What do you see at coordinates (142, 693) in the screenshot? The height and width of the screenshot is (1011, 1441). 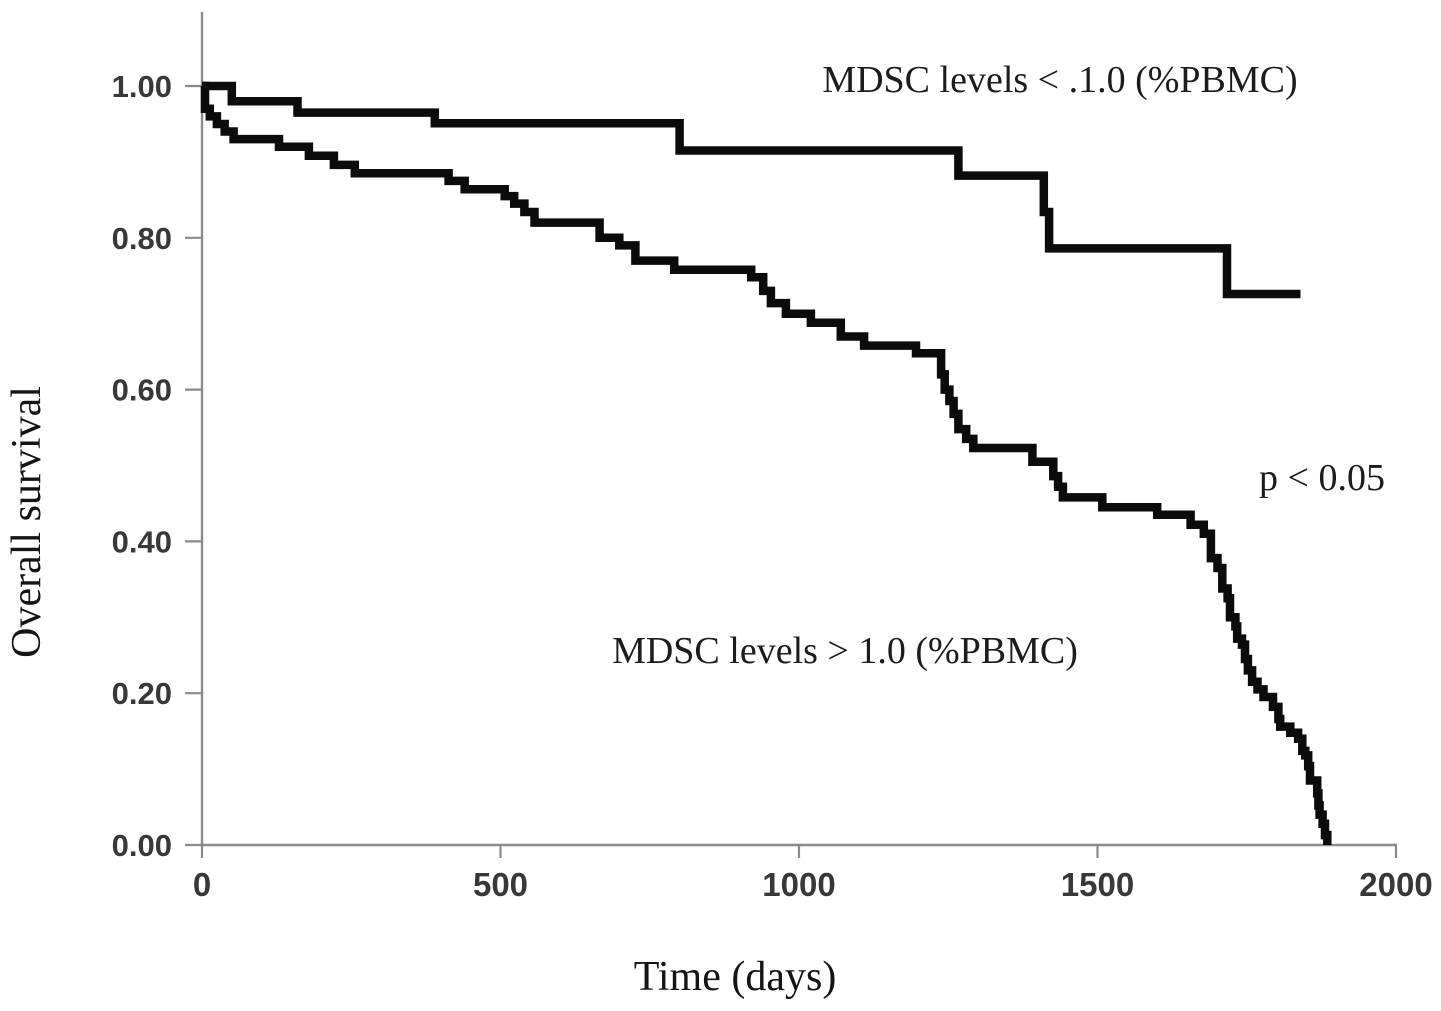 I see `y-tick-label: 0.20` at bounding box center [142, 693].